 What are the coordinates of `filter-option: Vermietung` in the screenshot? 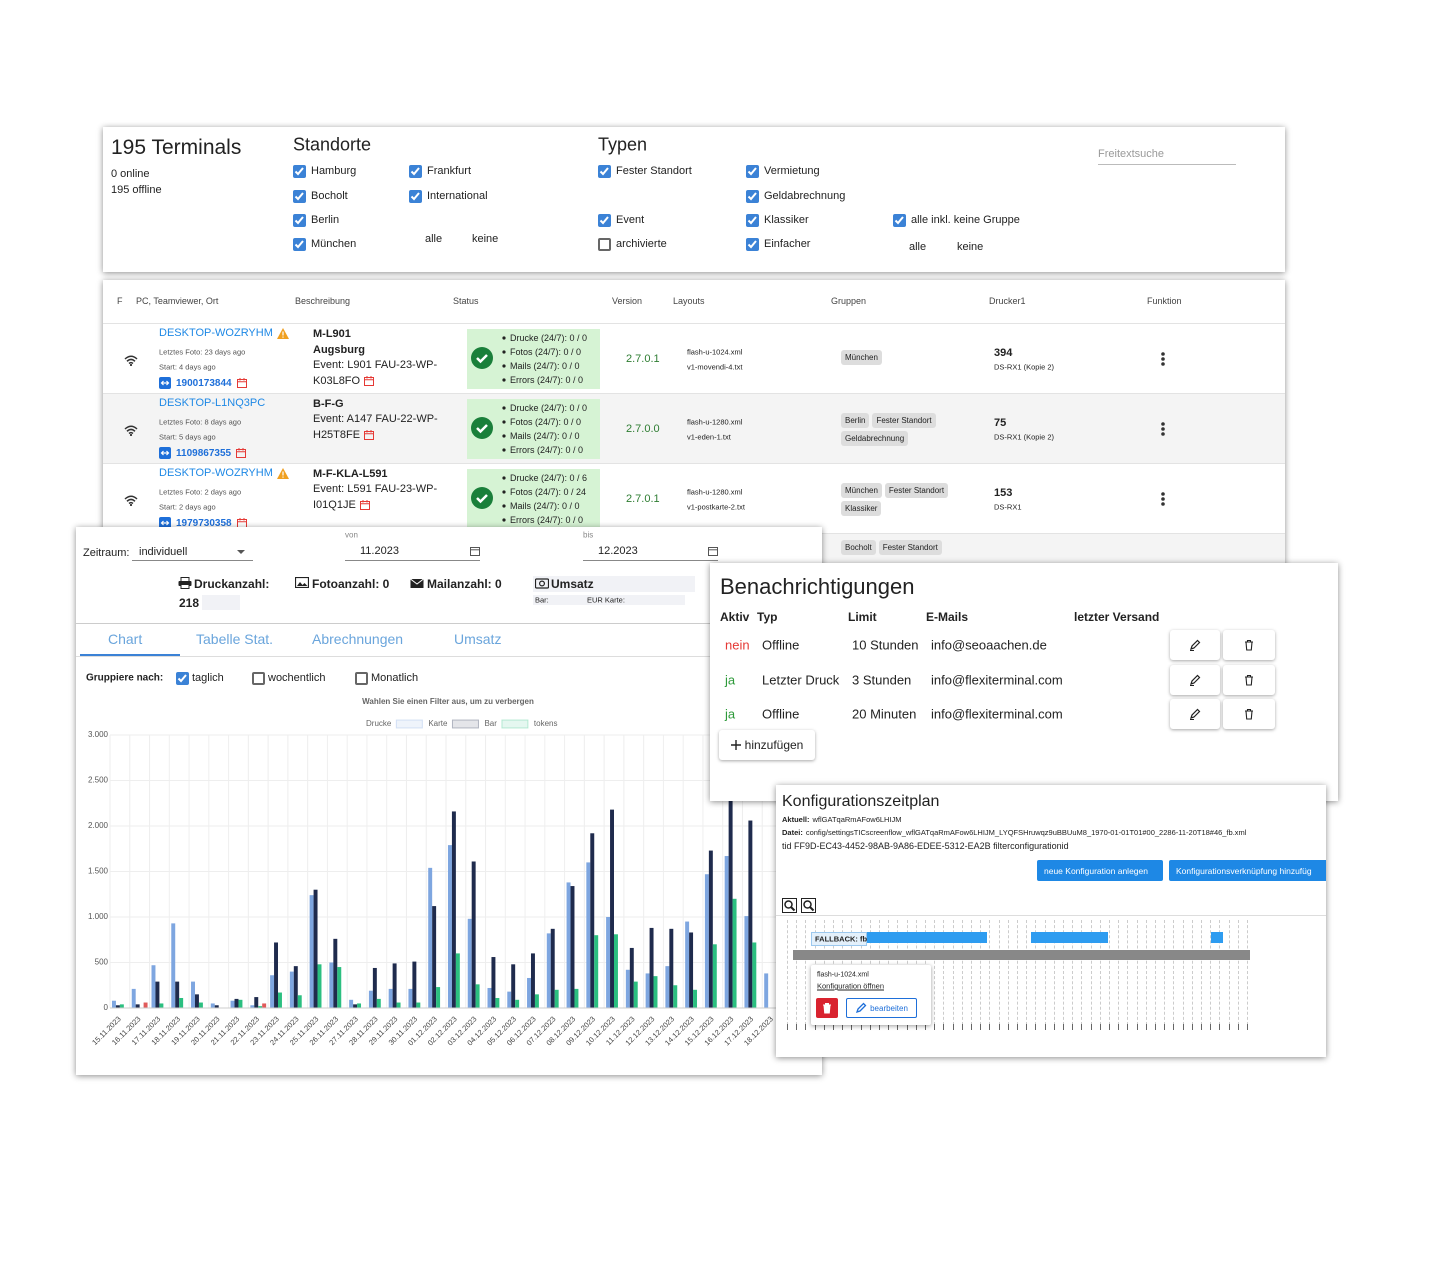 It's located at (792, 171).